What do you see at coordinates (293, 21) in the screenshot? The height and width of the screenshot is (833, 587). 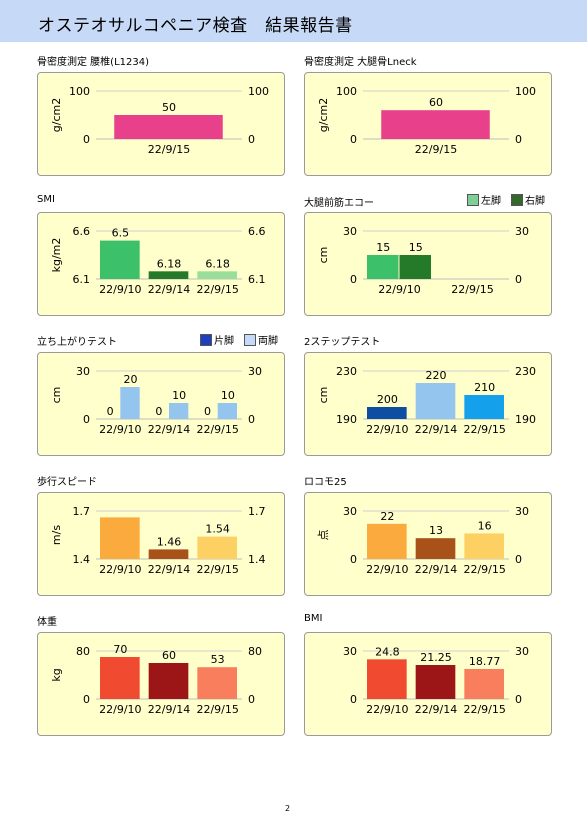 I see `report-header: オステオサルコペニア検査 結果報告書` at bounding box center [293, 21].